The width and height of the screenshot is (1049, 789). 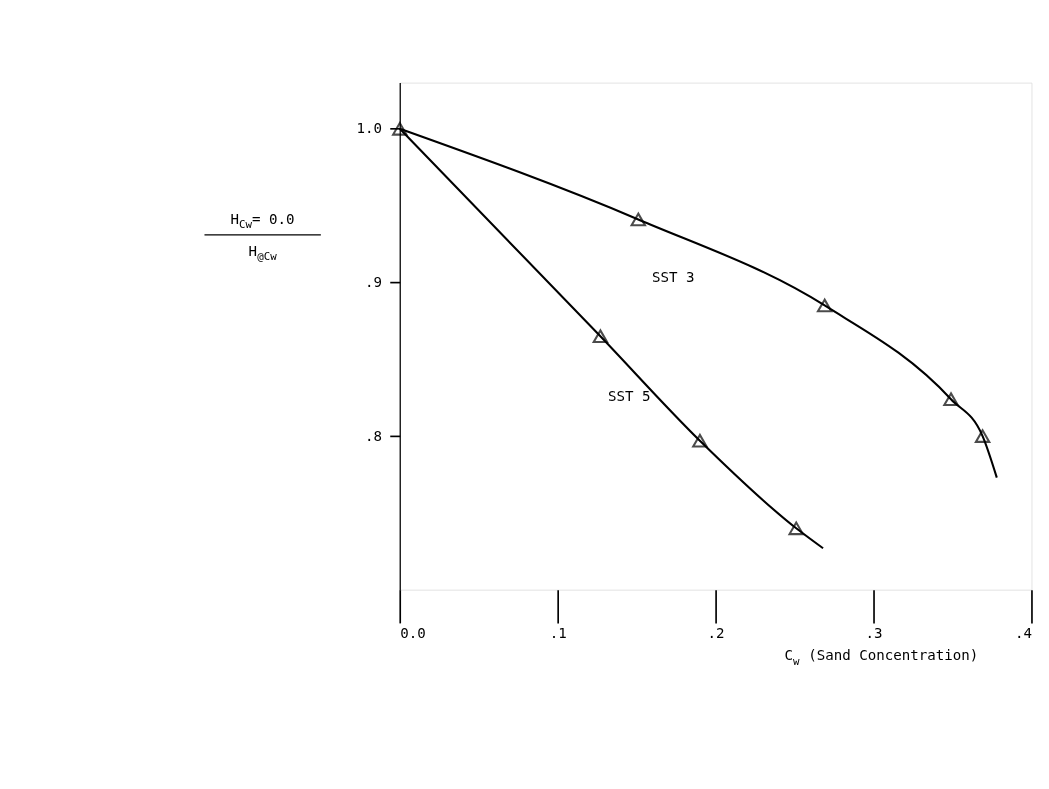 I want to click on y-tick-label: 1.0, so click(x=369, y=128).